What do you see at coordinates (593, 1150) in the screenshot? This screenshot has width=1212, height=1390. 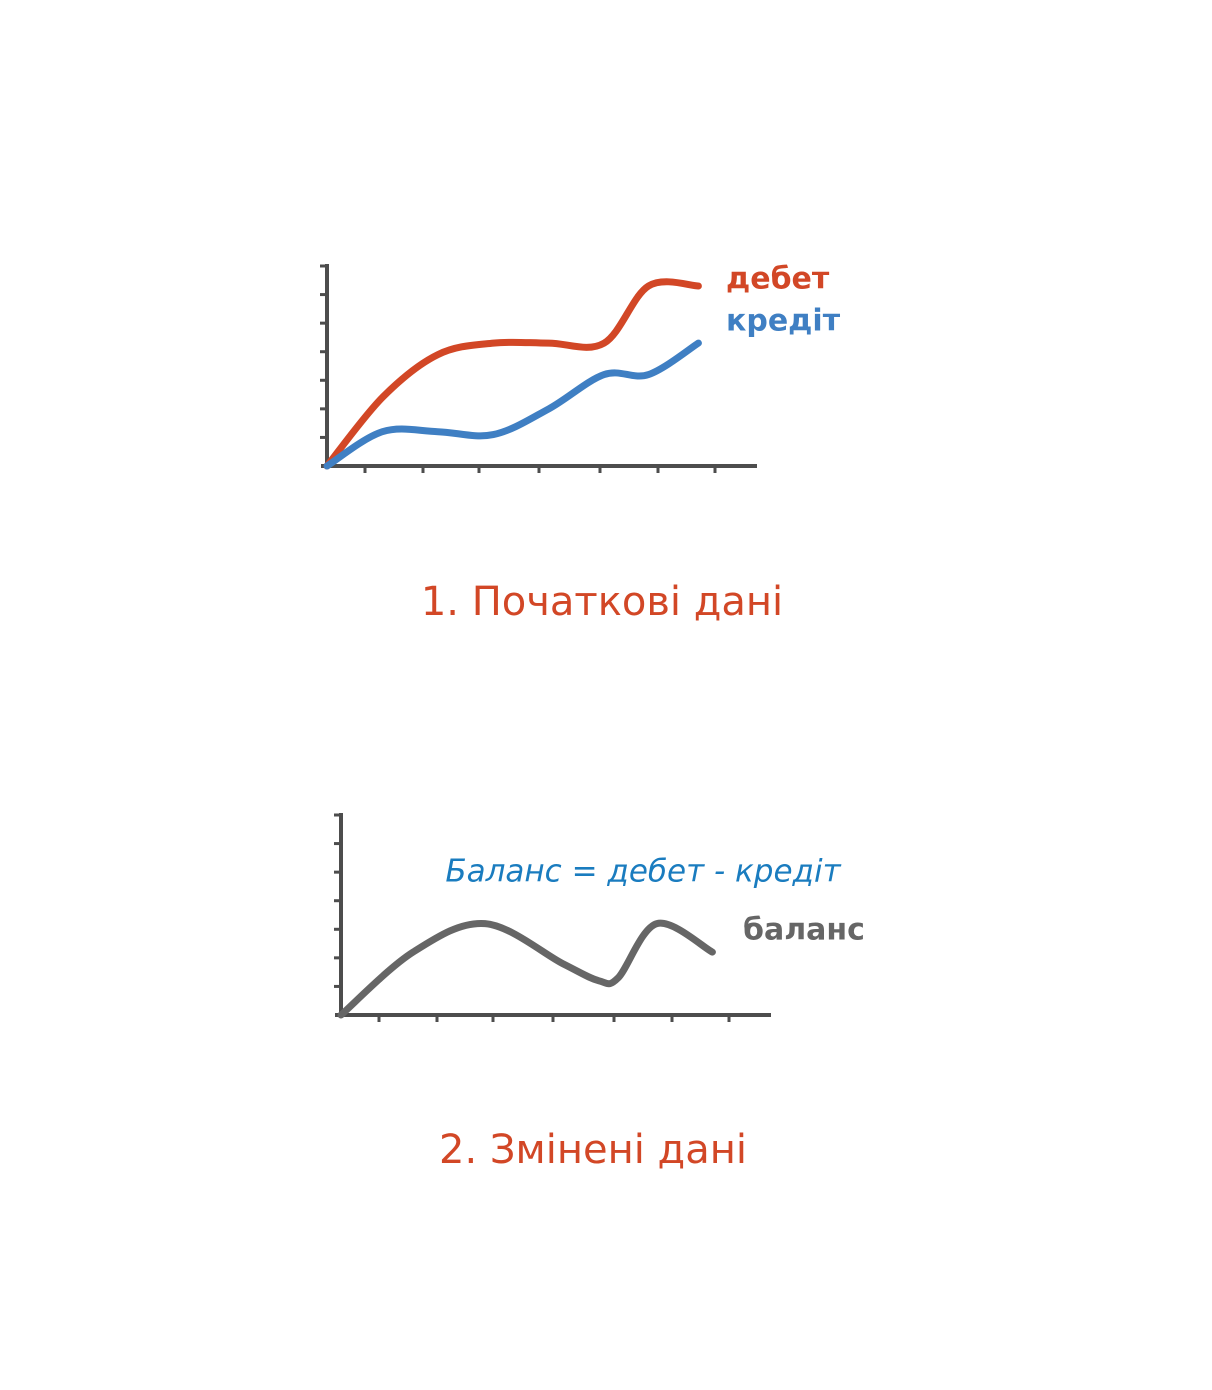 I see `chart-caption: 2. Змінені дані` at bounding box center [593, 1150].